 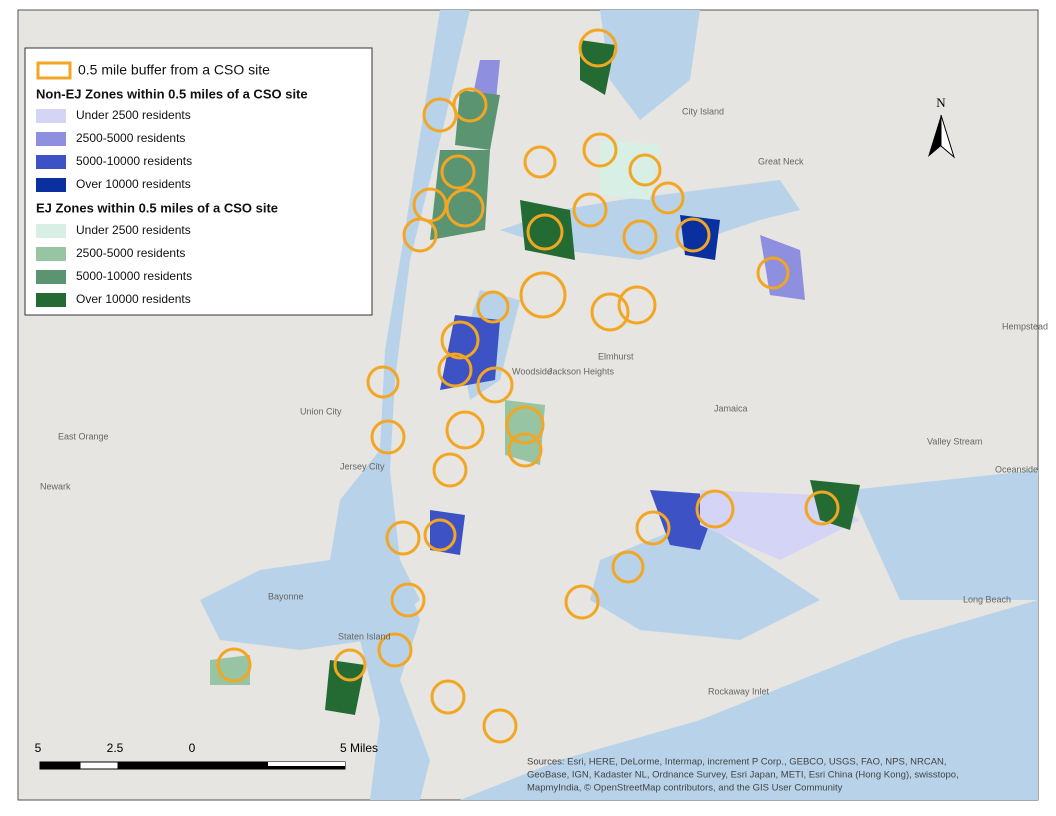 I want to click on scale-label: 0, so click(x=192, y=748).